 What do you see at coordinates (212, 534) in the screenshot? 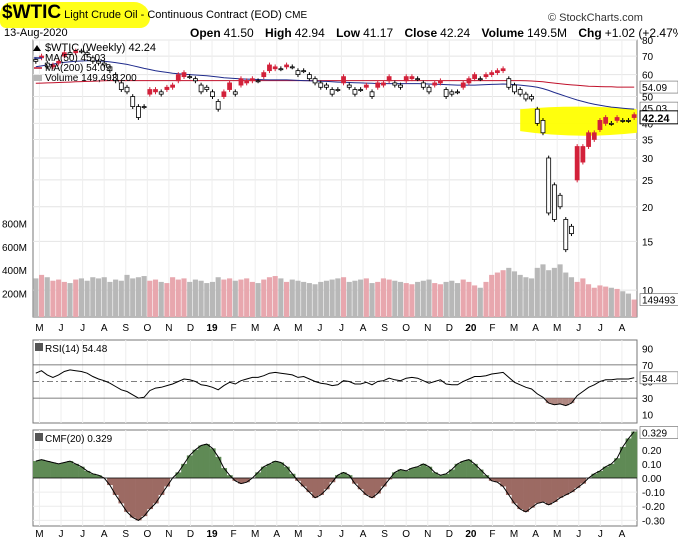
I see `x-tick-label-bottom: 19` at bounding box center [212, 534].